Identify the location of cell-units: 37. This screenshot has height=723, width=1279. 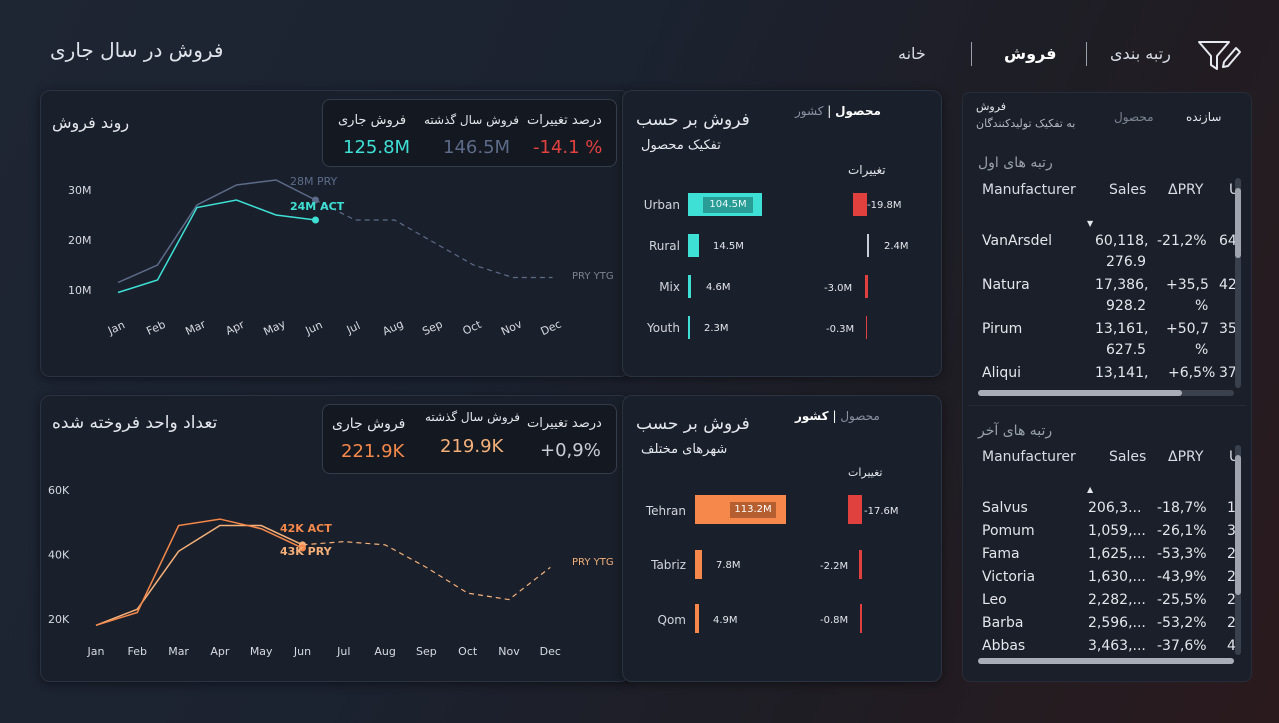
(1228, 373).